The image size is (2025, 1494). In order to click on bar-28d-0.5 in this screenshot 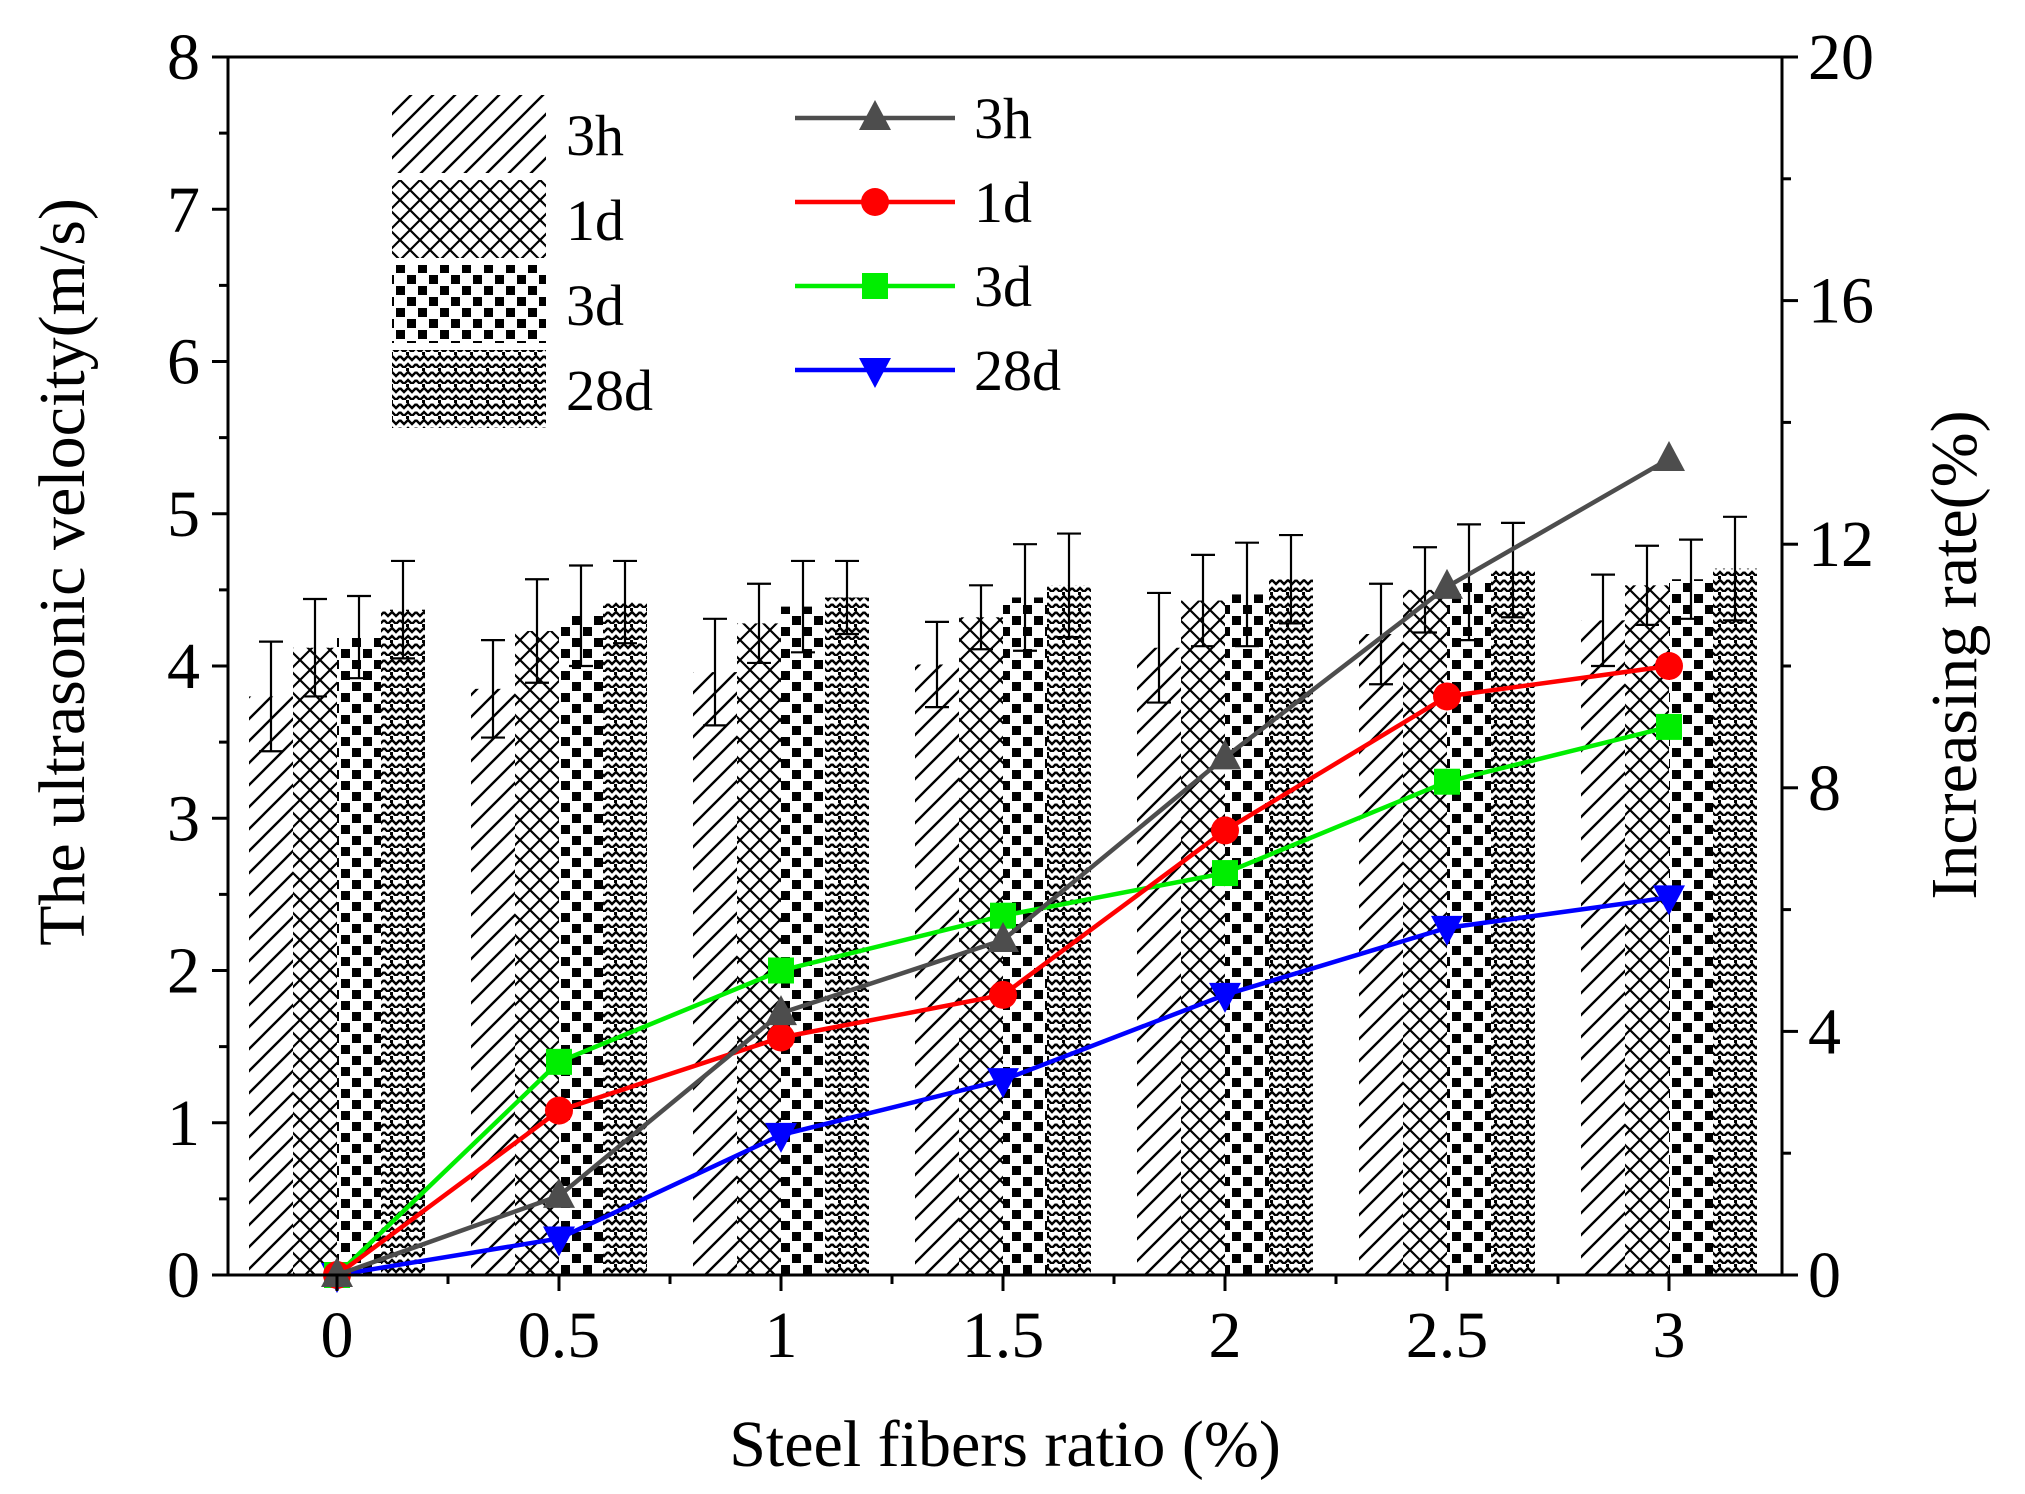, I will do `click(625, 938)`.